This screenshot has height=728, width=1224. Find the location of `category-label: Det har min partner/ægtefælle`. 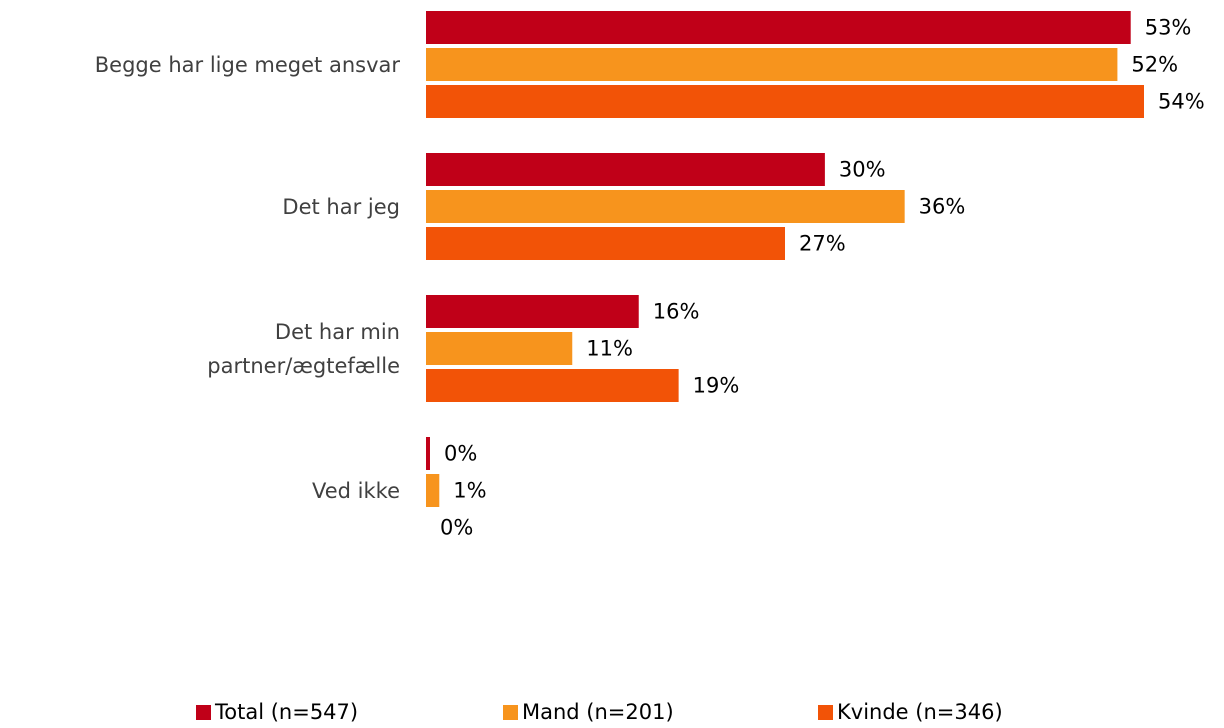

category-label: Det har min partner/ægtefælle is located at coordinates (303, 348).